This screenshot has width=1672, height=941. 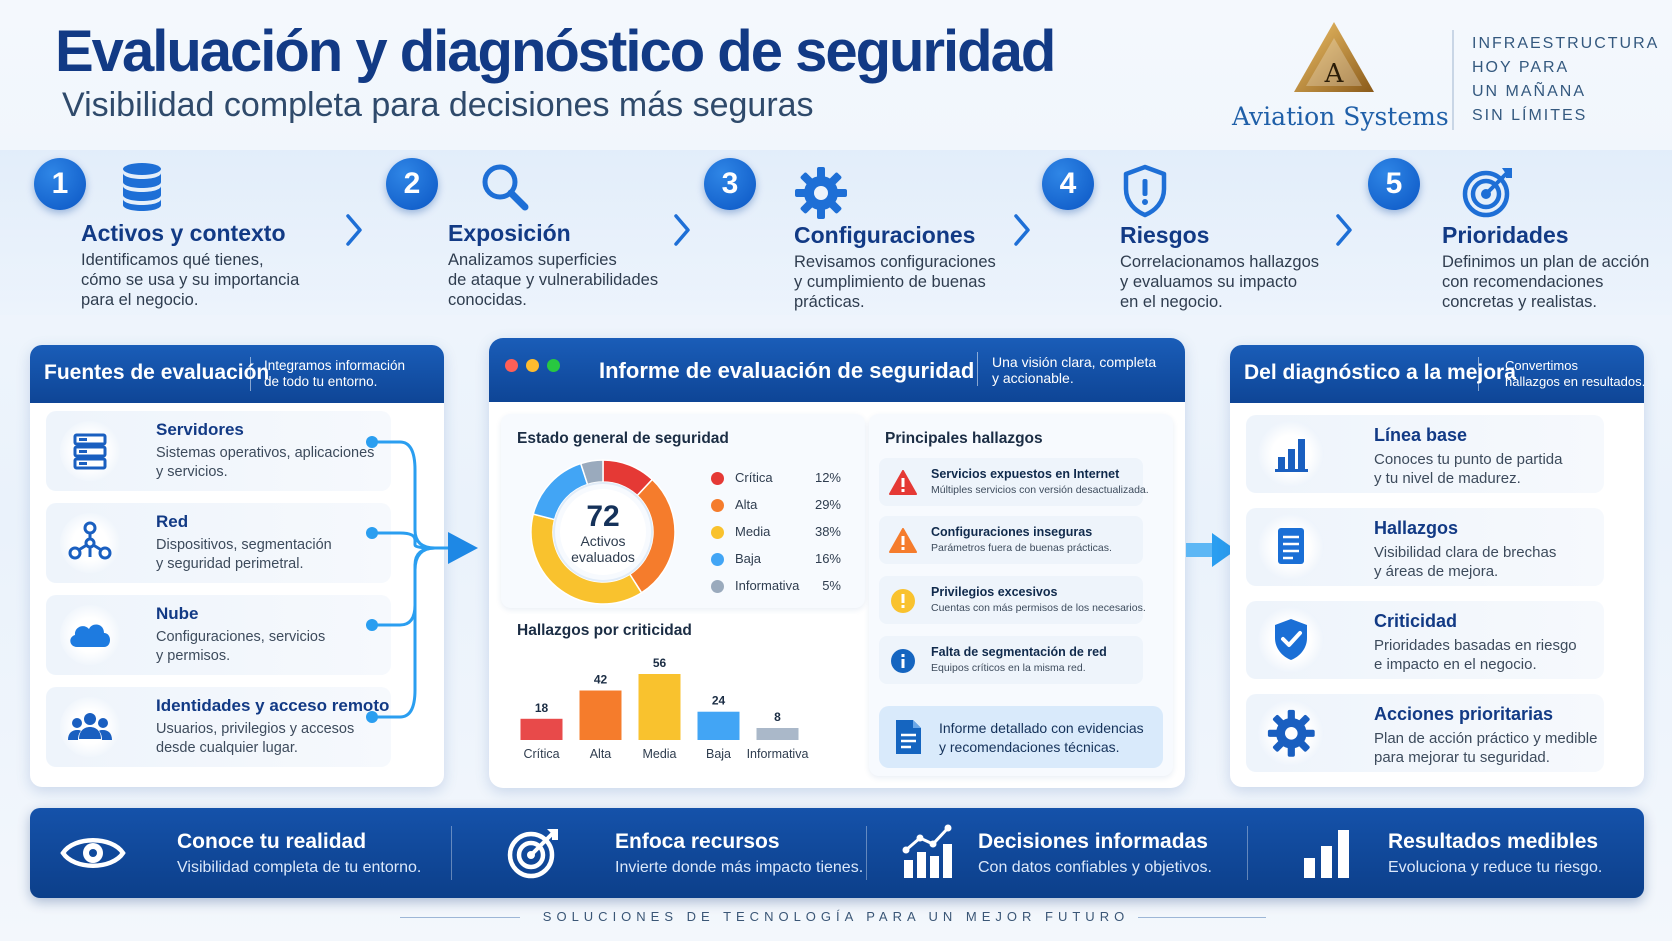 What do you see at coordinates (1165, 235) in the screenshot?
I see `step-title: Riesgos` at bounding box center [1165, 235].